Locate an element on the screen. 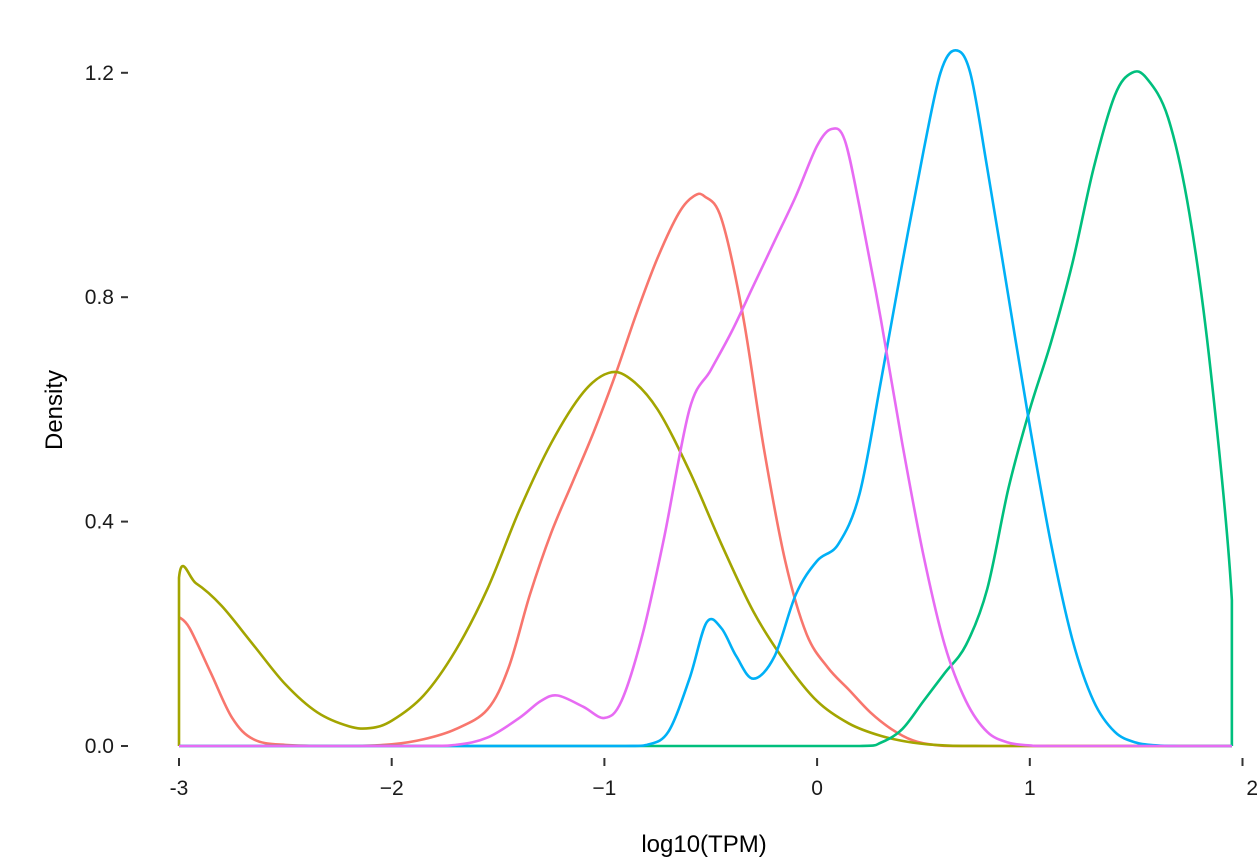  x-tick-label: 0 is located at coordinates (817, 788).